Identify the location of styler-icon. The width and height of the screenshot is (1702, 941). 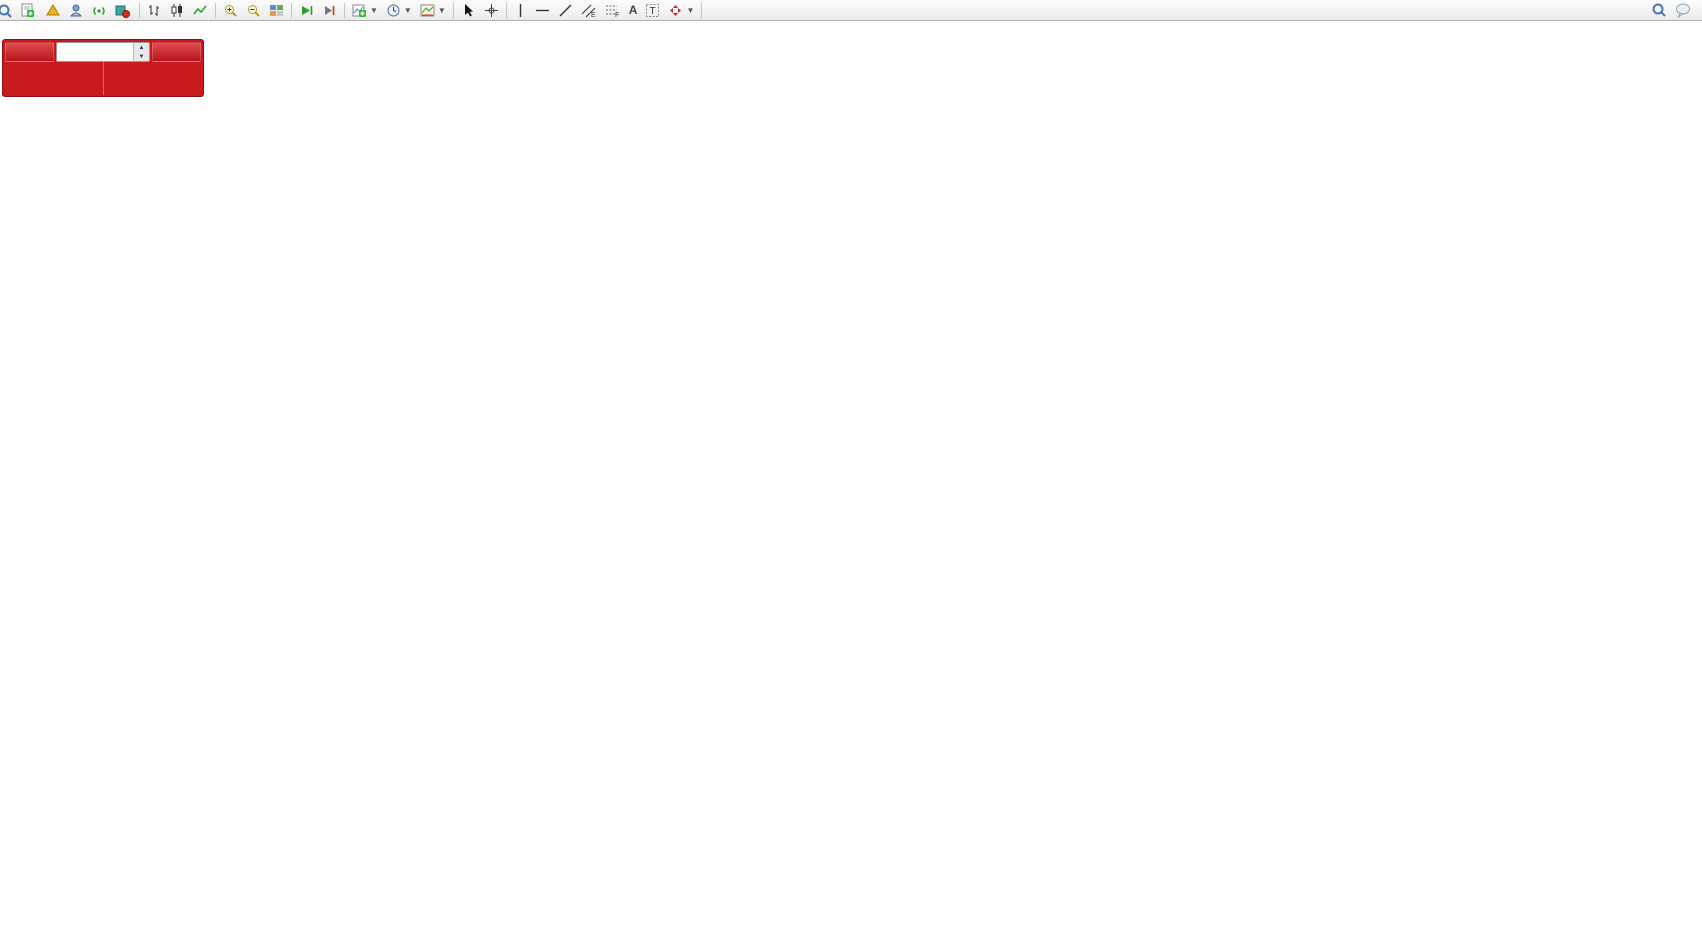
(53, 10).